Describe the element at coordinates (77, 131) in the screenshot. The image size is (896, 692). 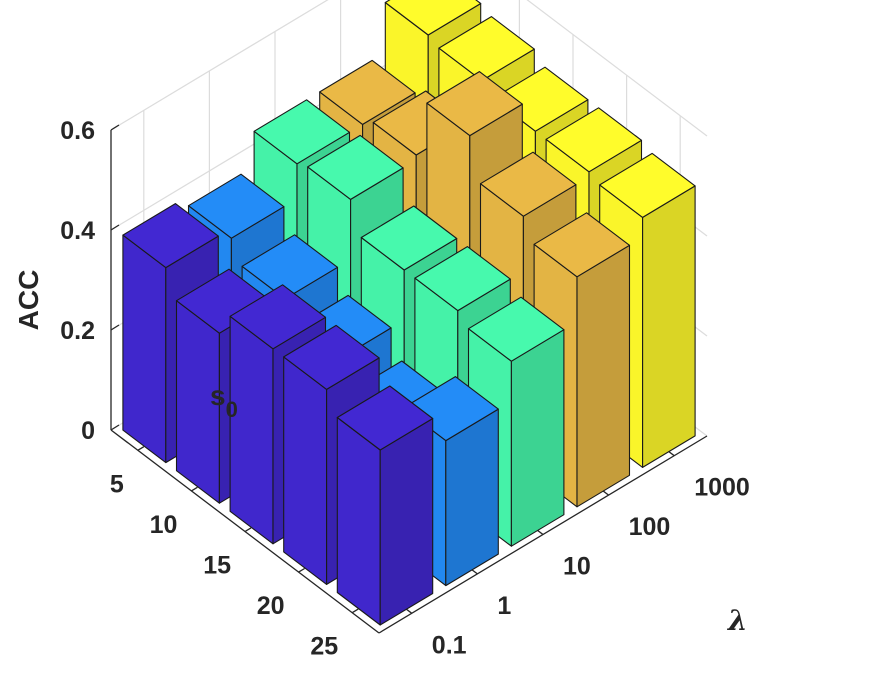
I see `z-tick-label: 0.6` at that location.